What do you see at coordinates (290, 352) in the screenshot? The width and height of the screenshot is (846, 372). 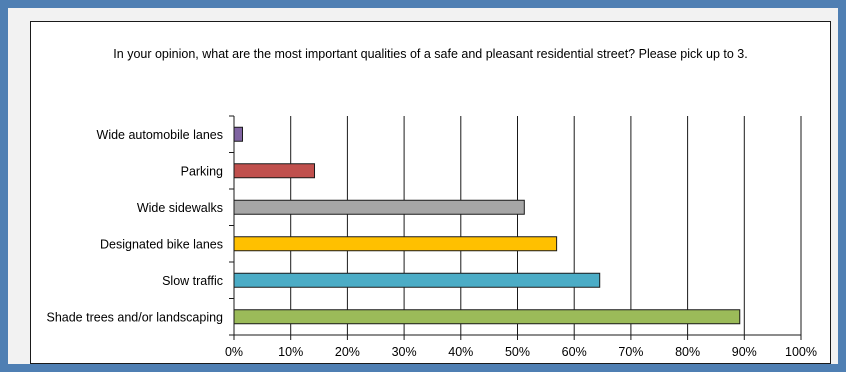 I see `x-tick-label: 10%` at bounding box center [290, 352].